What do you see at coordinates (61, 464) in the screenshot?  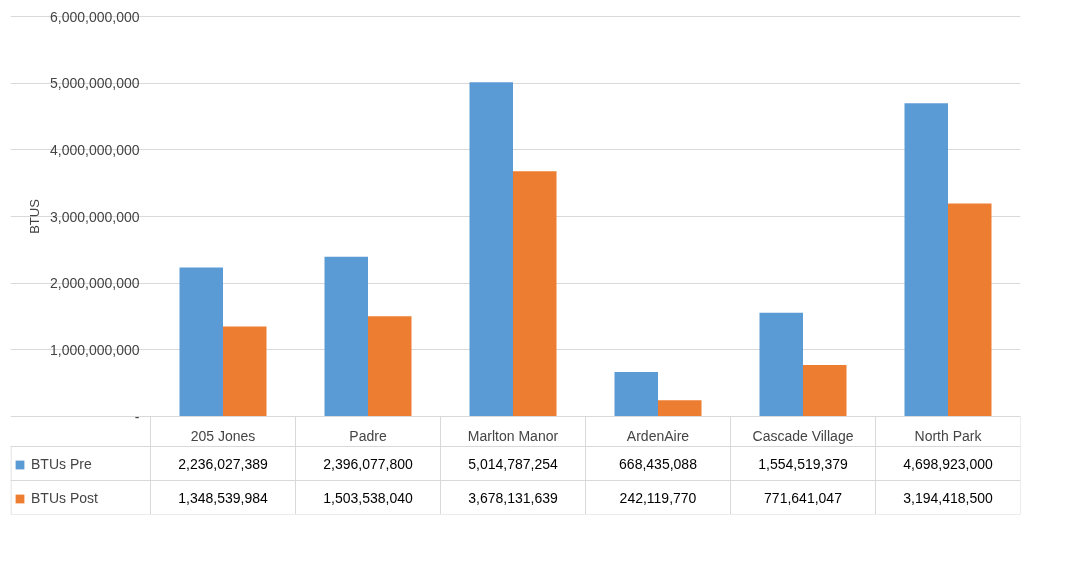 I see `legend-label: BTUs Pre` at bounding box center [61, 464].